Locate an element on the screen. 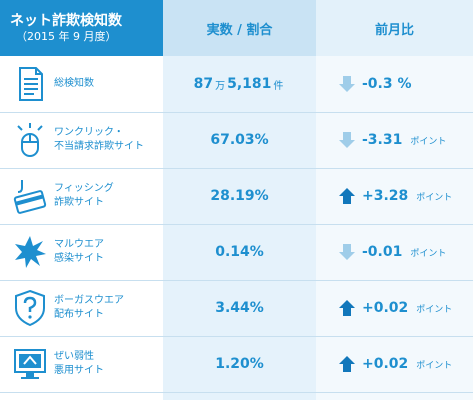  document-icon is located at coordinates (30, 84).